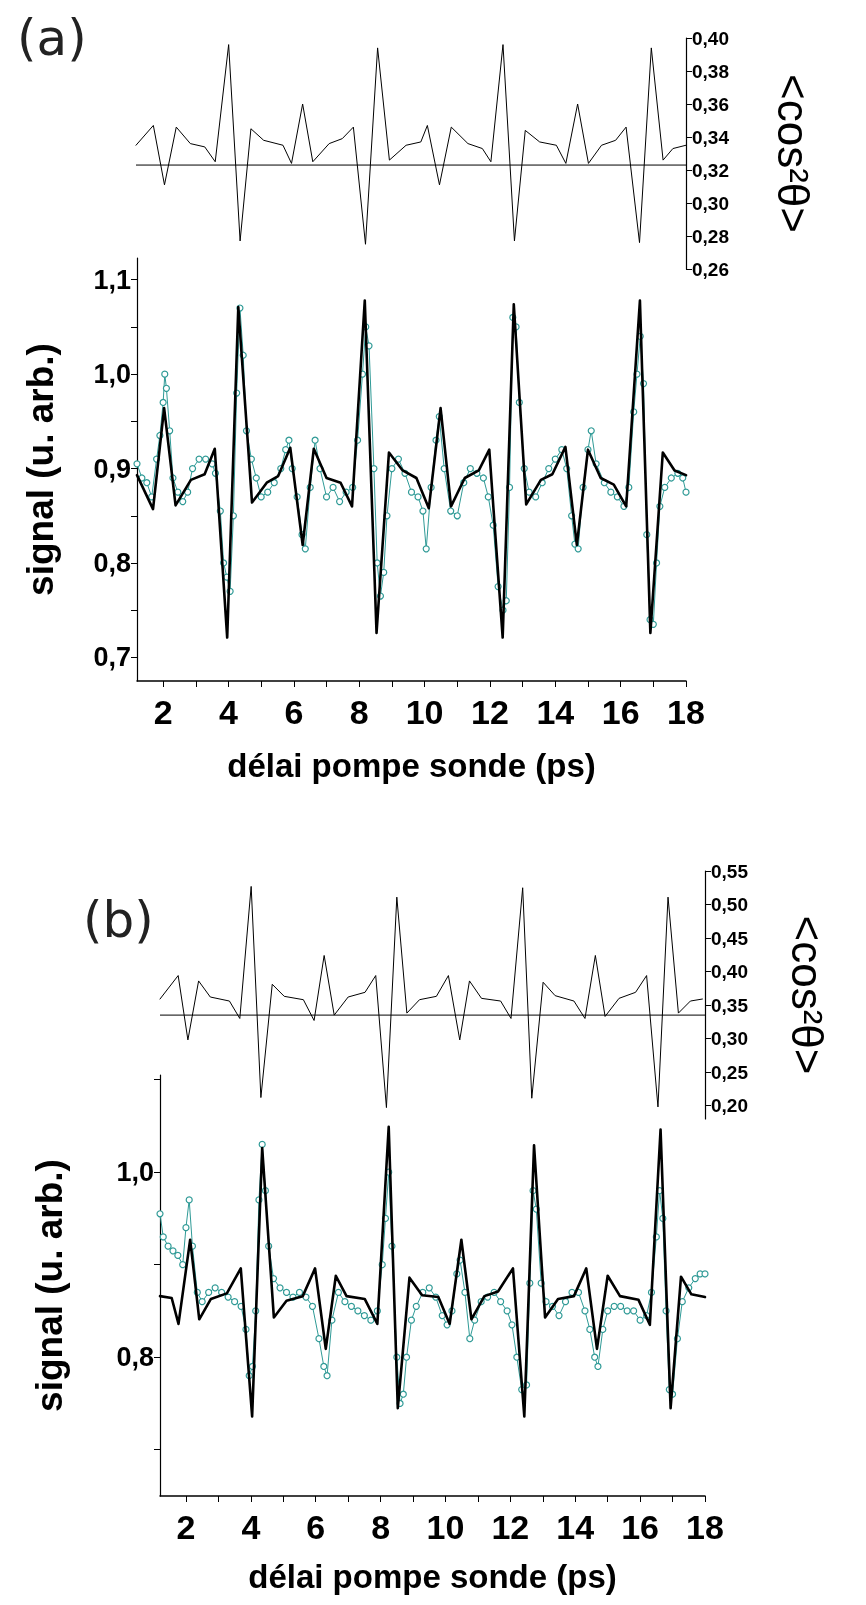 The width and height of the screenshot is (866, 1605). Describe the element at coordinates (710, 269) in the screenshot. I see `y-tick-label: 0,26` at that location.